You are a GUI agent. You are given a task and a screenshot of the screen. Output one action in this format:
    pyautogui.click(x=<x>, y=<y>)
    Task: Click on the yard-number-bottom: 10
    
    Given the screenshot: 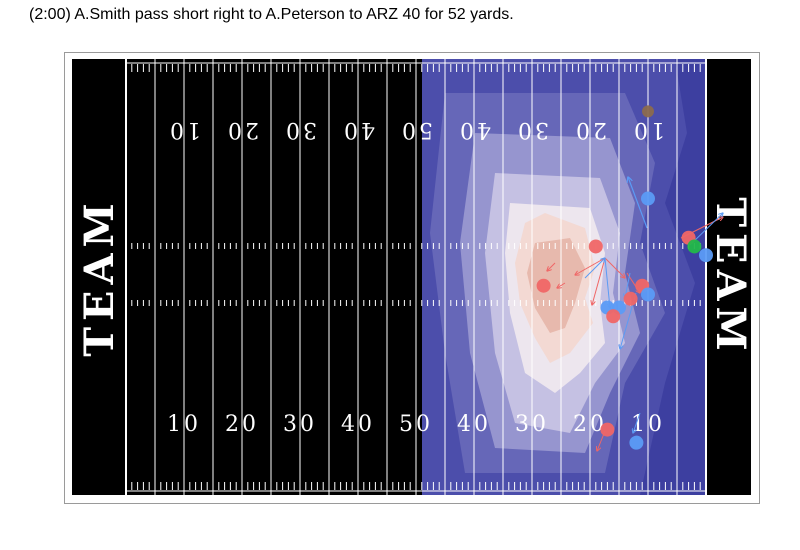 What is the action you would take?
    pyautogui.click(x=184, y=424)
    